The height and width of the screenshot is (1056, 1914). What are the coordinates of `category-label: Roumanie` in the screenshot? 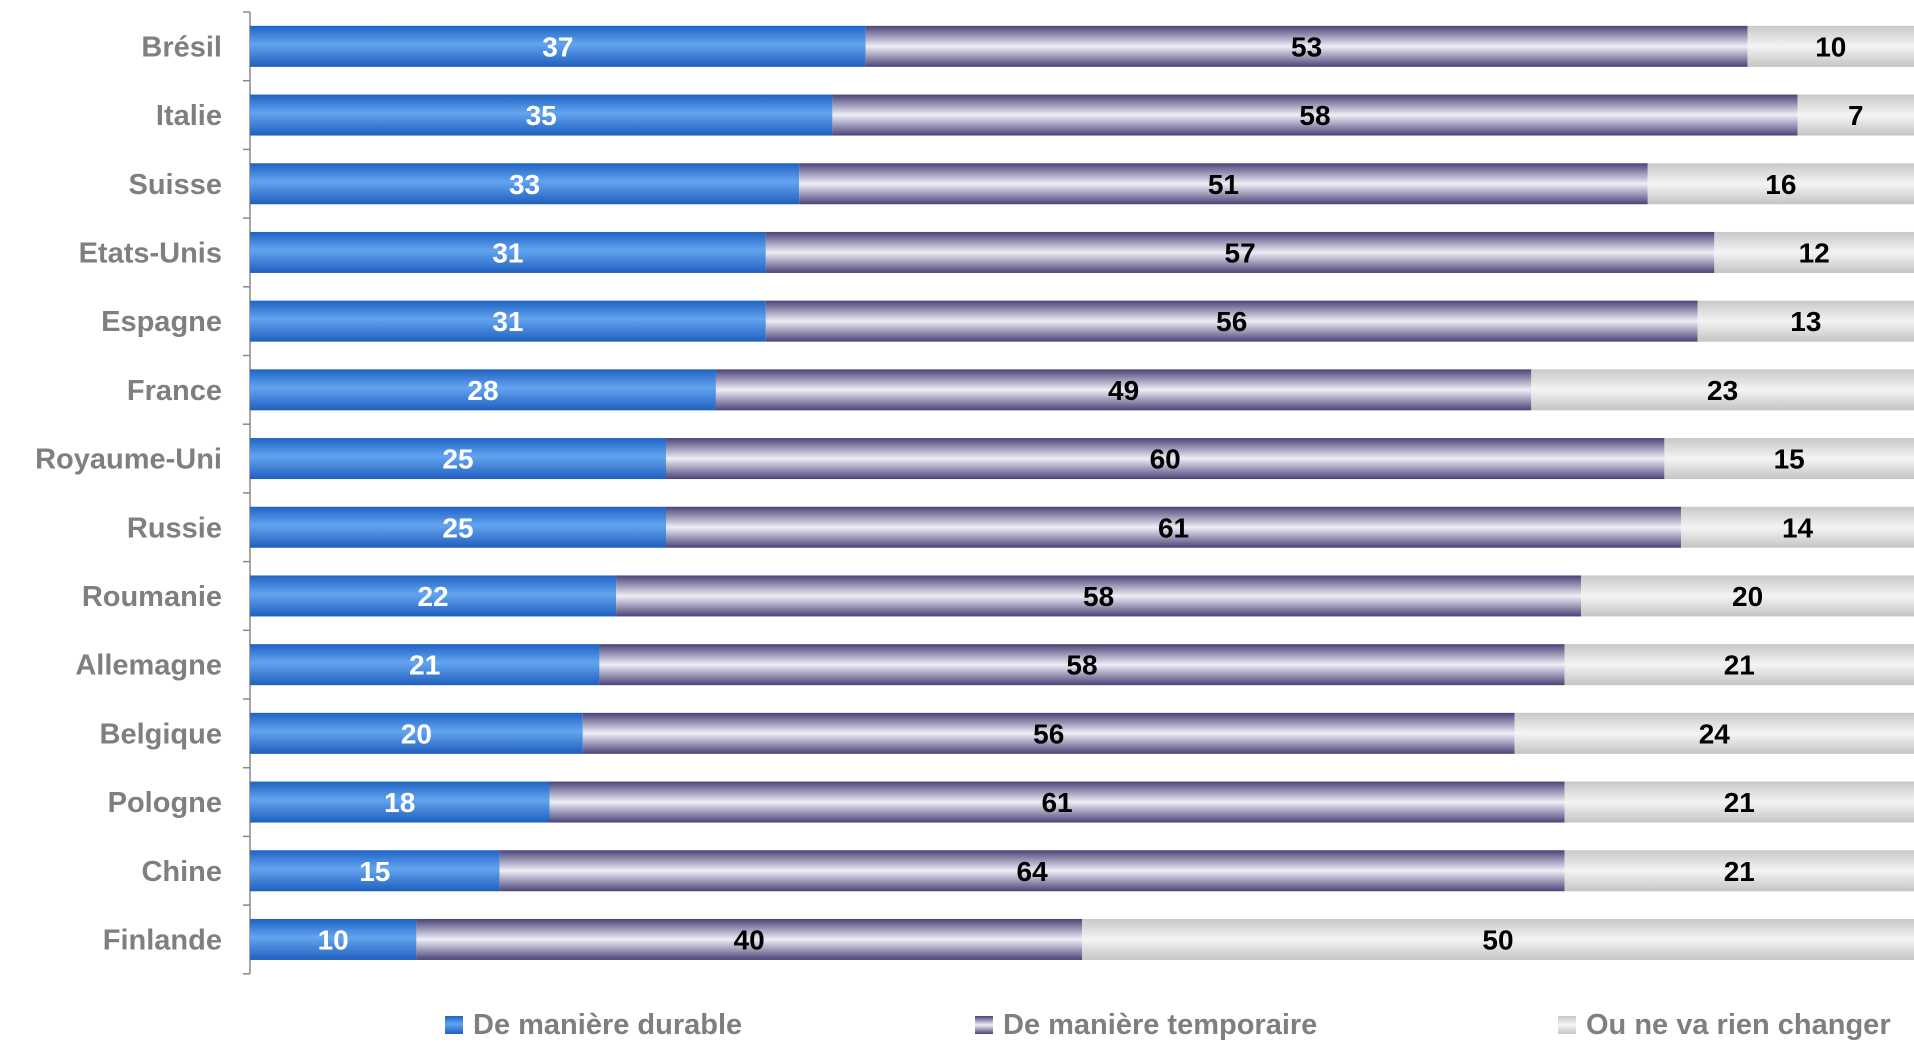 It's located at (152, 597).